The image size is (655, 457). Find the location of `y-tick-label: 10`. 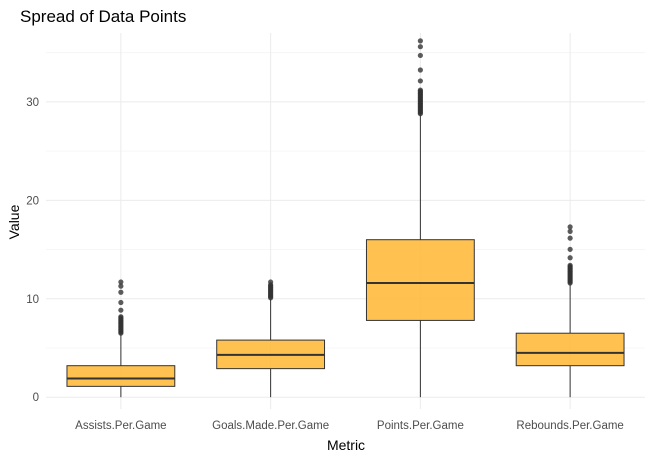

y-tick-label: 10 is located at coordinates (32, 300).